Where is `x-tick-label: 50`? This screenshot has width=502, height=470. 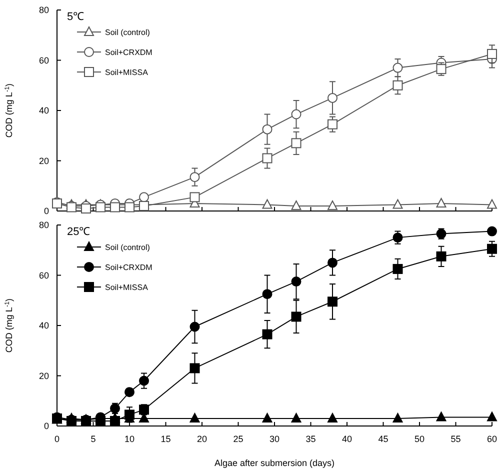
x-tick-label: 50 is located at coordinates (419, 439).